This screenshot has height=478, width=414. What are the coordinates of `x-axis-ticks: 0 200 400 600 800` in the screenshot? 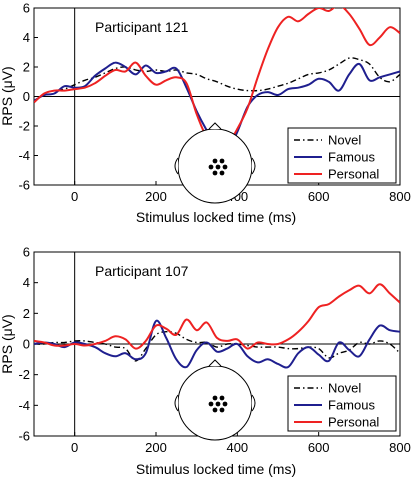 It's located at (241, 443).